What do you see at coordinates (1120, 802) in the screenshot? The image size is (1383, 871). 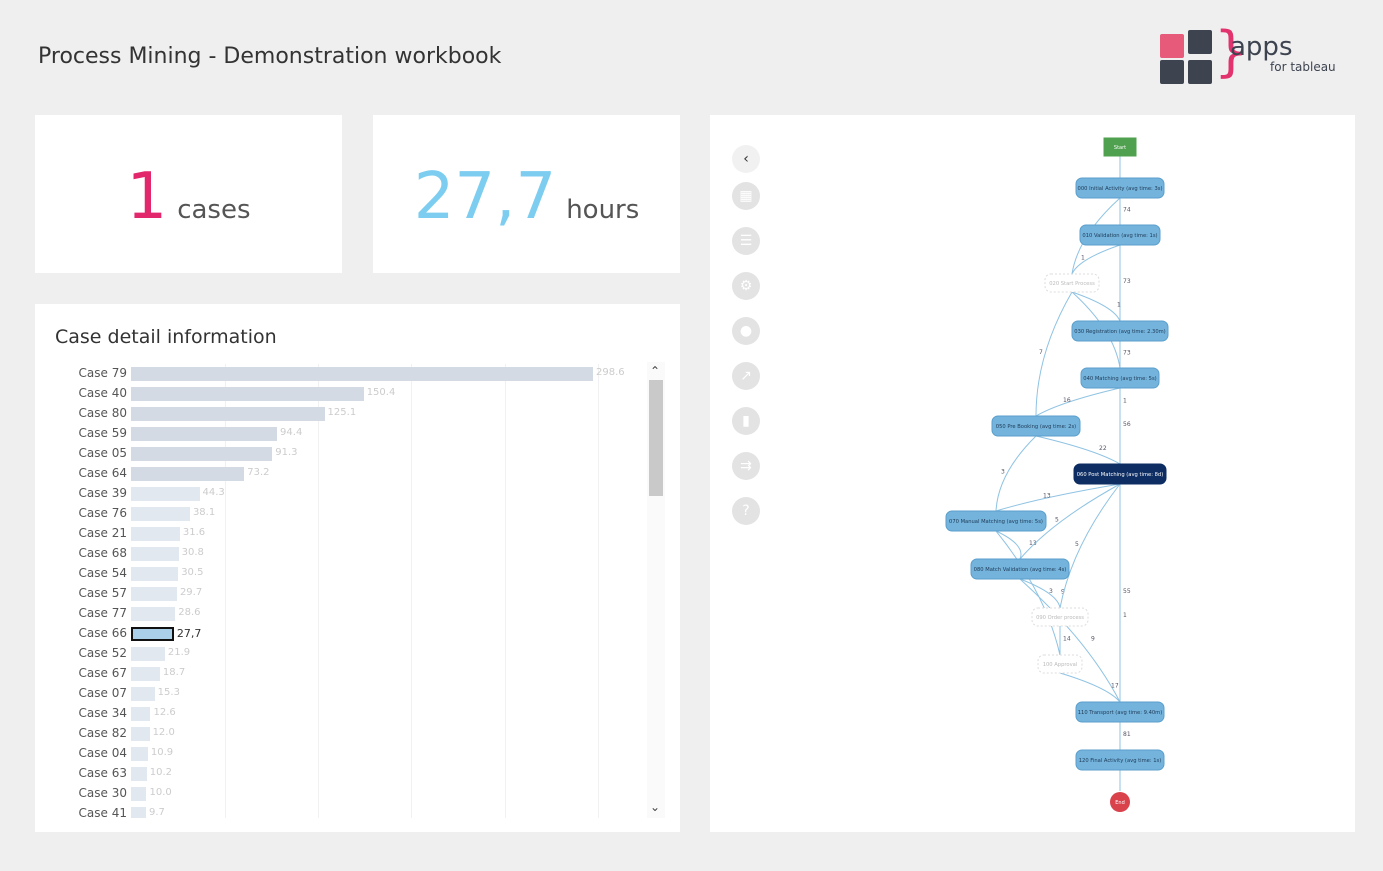 I see `end-node` at bounding box center [1120, 802].